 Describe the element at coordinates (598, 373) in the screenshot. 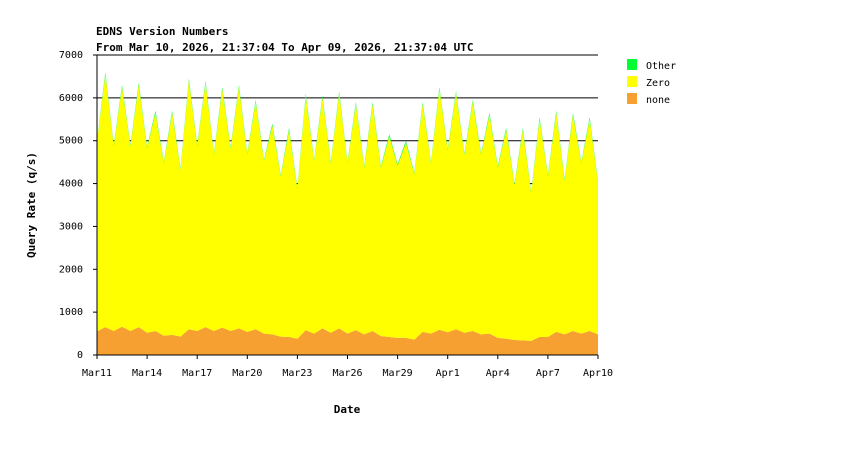

I see `x-tick-label: Apr10` at that location.